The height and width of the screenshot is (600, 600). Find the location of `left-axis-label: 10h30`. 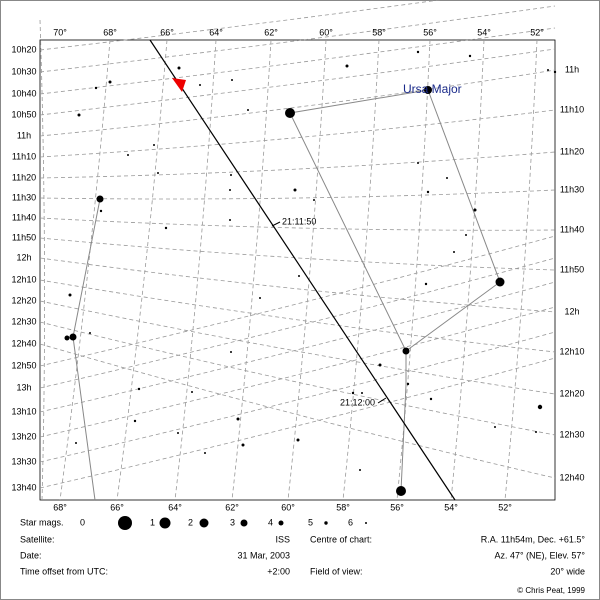

left-axis-label: 10h30 is located at coordinates (23, 71).